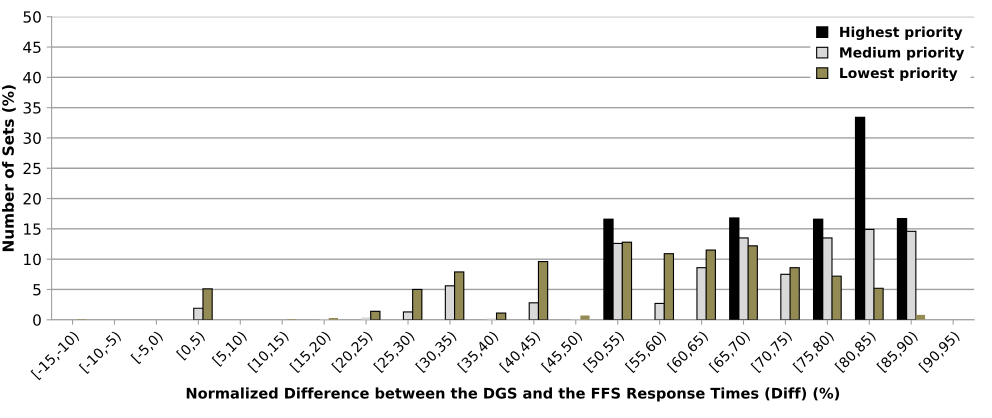  I want to click on y-tick-label: 20, so click(32, 199).